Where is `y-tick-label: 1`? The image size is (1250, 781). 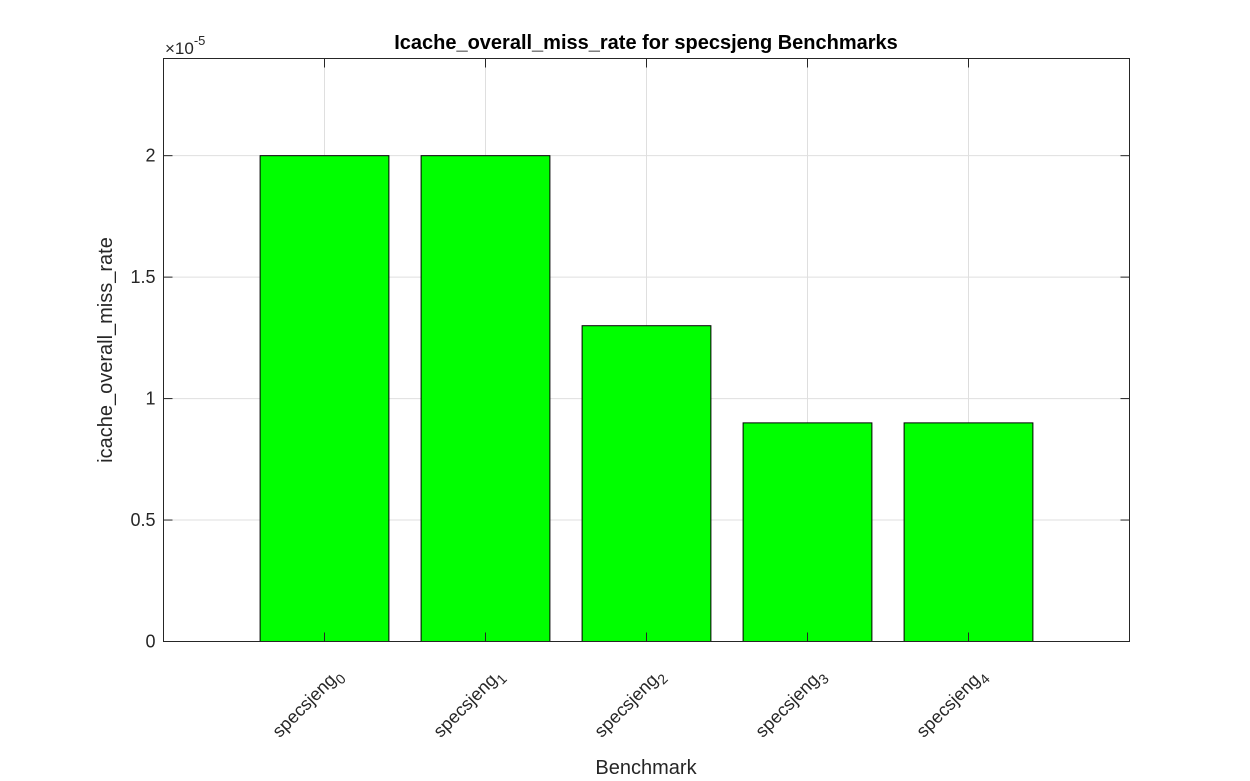 y-tick-label: 1 is located at coordinates (150, 399).